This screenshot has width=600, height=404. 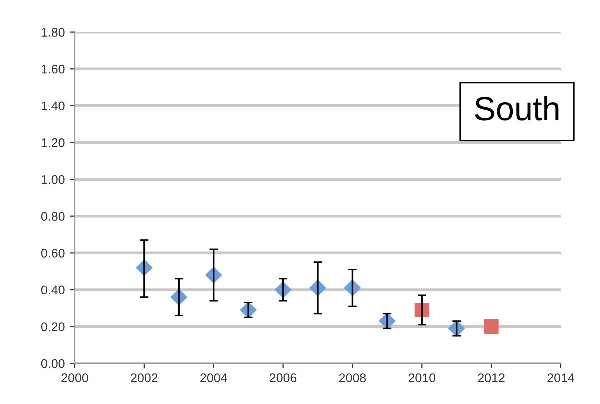 What do you see at coordinates (53, 179) in the screenshot?
I see `y-tick-label: 1.00` at bounding box center [53, 179].